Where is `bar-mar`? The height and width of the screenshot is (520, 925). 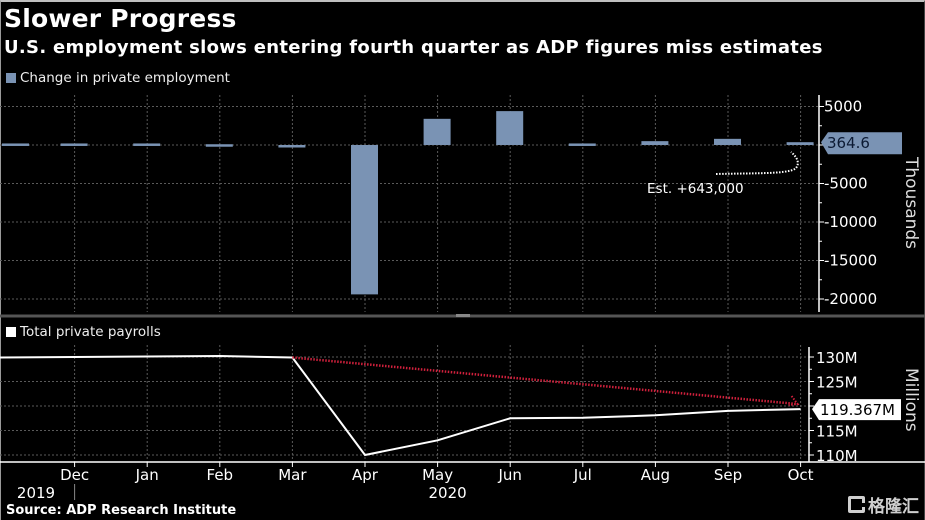 bar-mar is located at coordinates (292, 146).